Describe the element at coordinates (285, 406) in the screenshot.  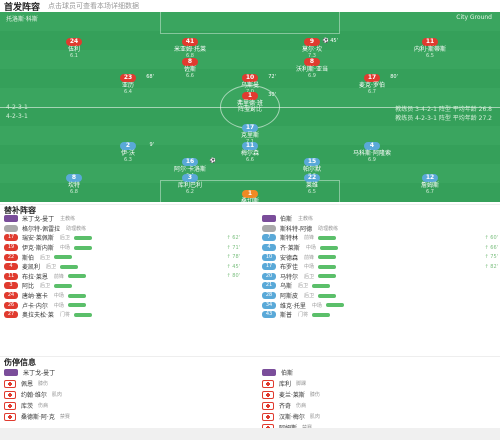
I see `injured-player-name: 齐奇` at that location.